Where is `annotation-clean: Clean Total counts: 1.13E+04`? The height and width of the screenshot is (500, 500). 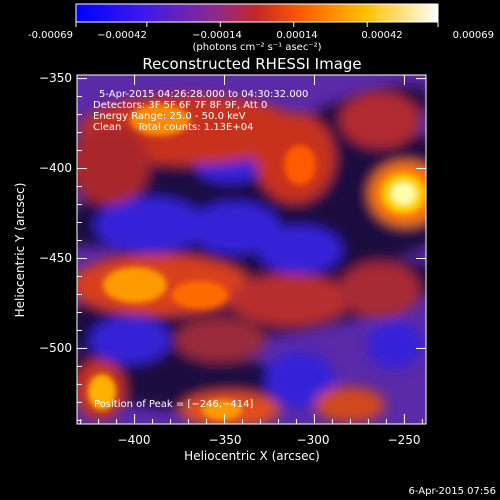 annotation-clean: Clean Total counts: 1.13E+04 is located at coordinates (173, 127).